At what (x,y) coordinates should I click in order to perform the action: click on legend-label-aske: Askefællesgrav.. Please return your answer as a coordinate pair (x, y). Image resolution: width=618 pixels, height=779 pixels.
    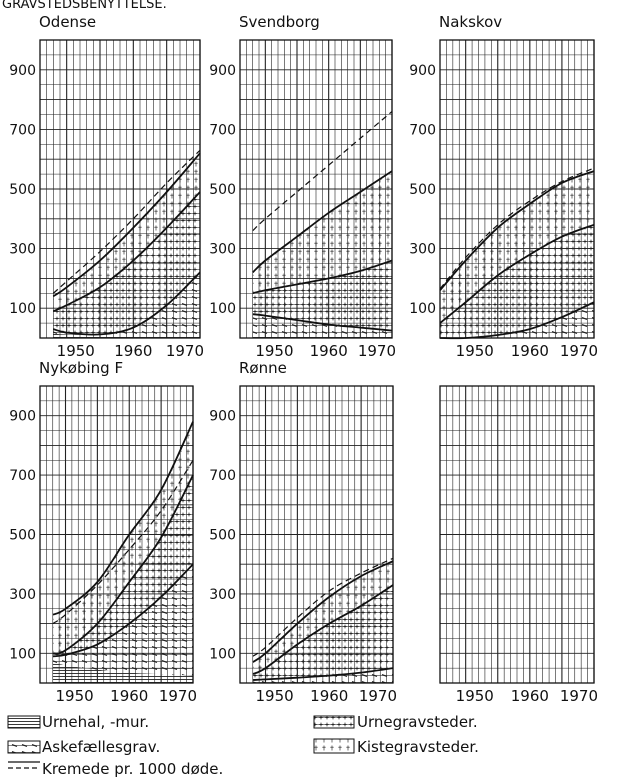
    Looking at the image, I should click on (101, 747).